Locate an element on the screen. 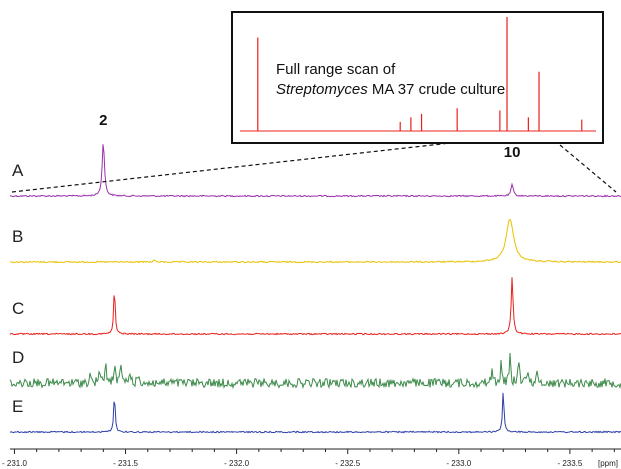 The image size is (621, 469). x-tick-label: - 233.0 is located at coordinates (458, 463).